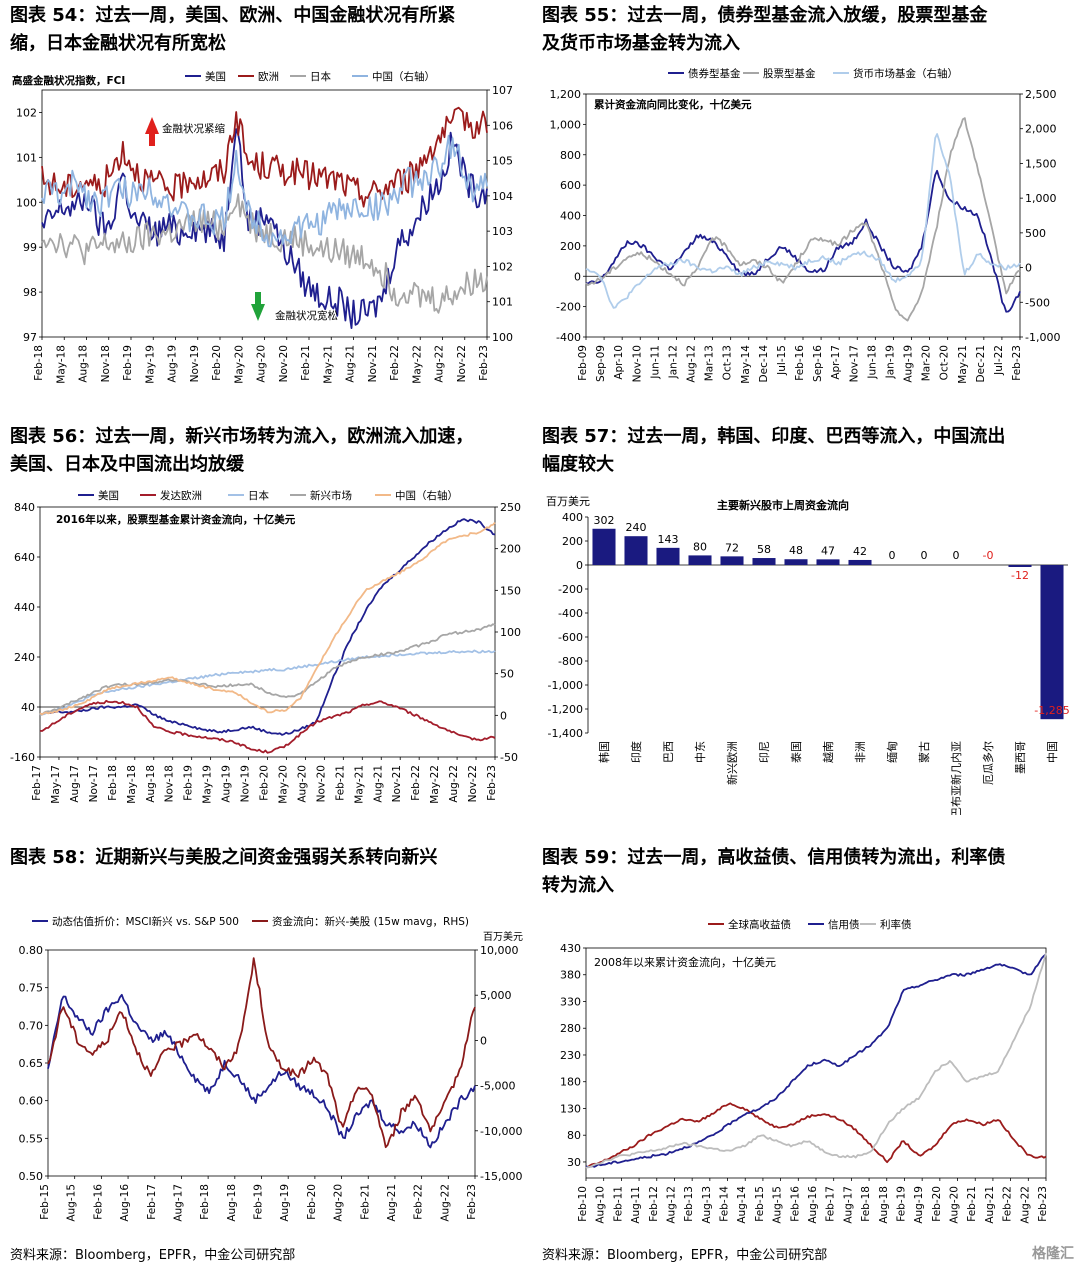 Image resolution: width=1080 pixels, height=1267 pixels. Describe the element at coordinates (233, 15) in the screenshot. I see `title-line-1: 图表 54：过去一周，美国、欧洲、中国金融状况有所紧` at that location.